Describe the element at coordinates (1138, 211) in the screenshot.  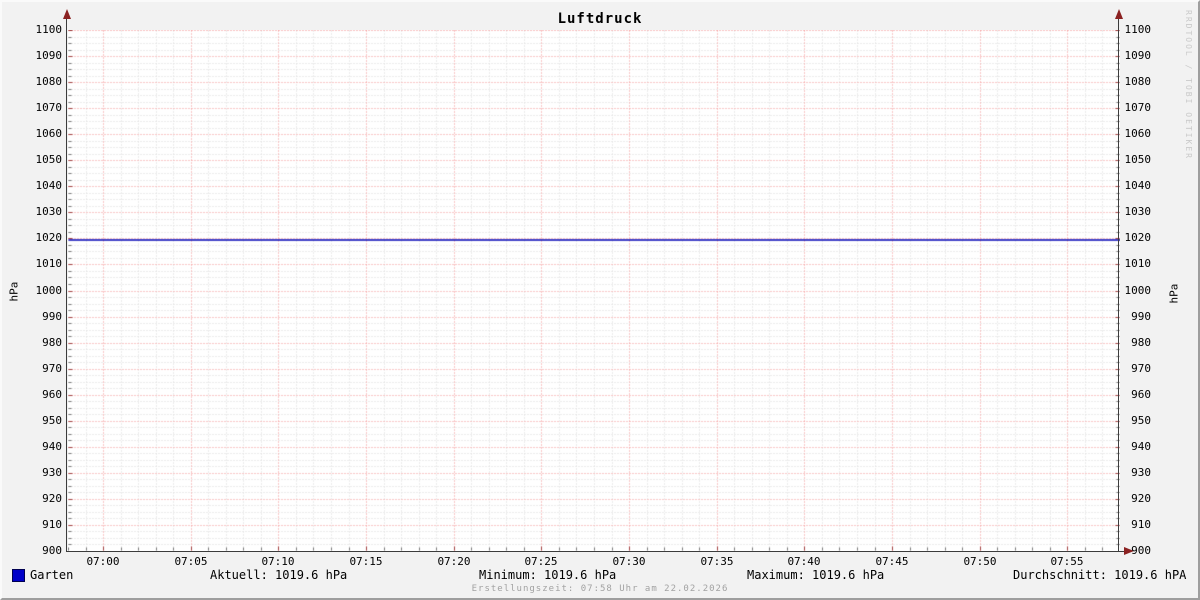
I see `y-tick-label-right: 1030` at that location.